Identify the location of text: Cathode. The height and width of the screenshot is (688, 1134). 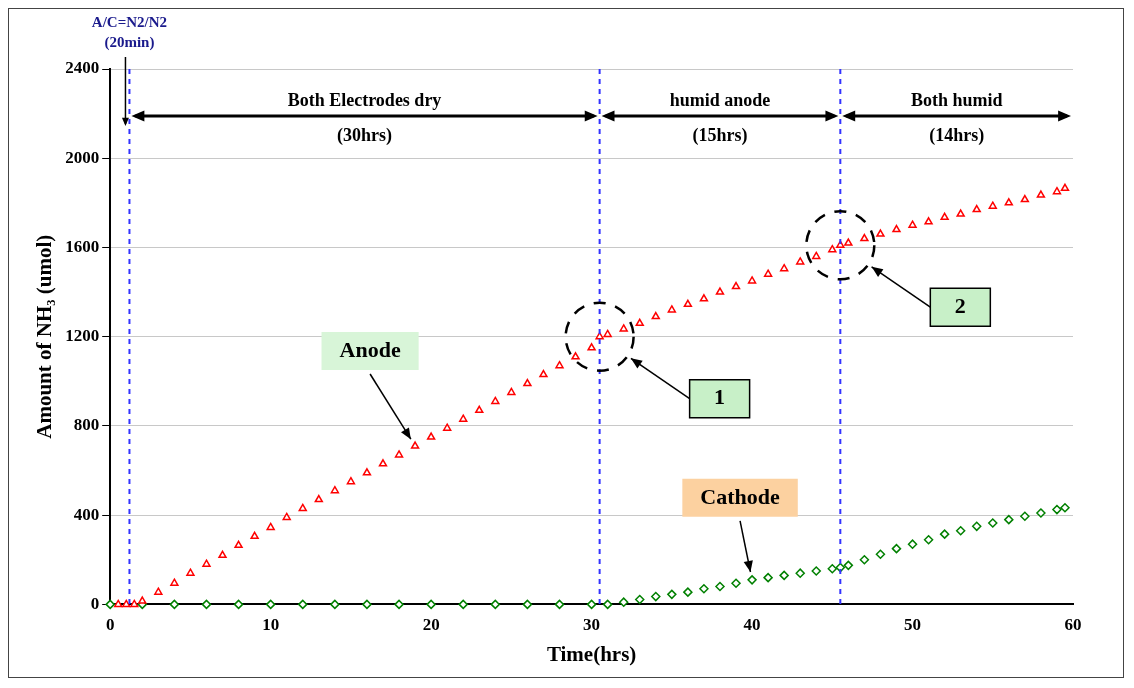
(740, 496).